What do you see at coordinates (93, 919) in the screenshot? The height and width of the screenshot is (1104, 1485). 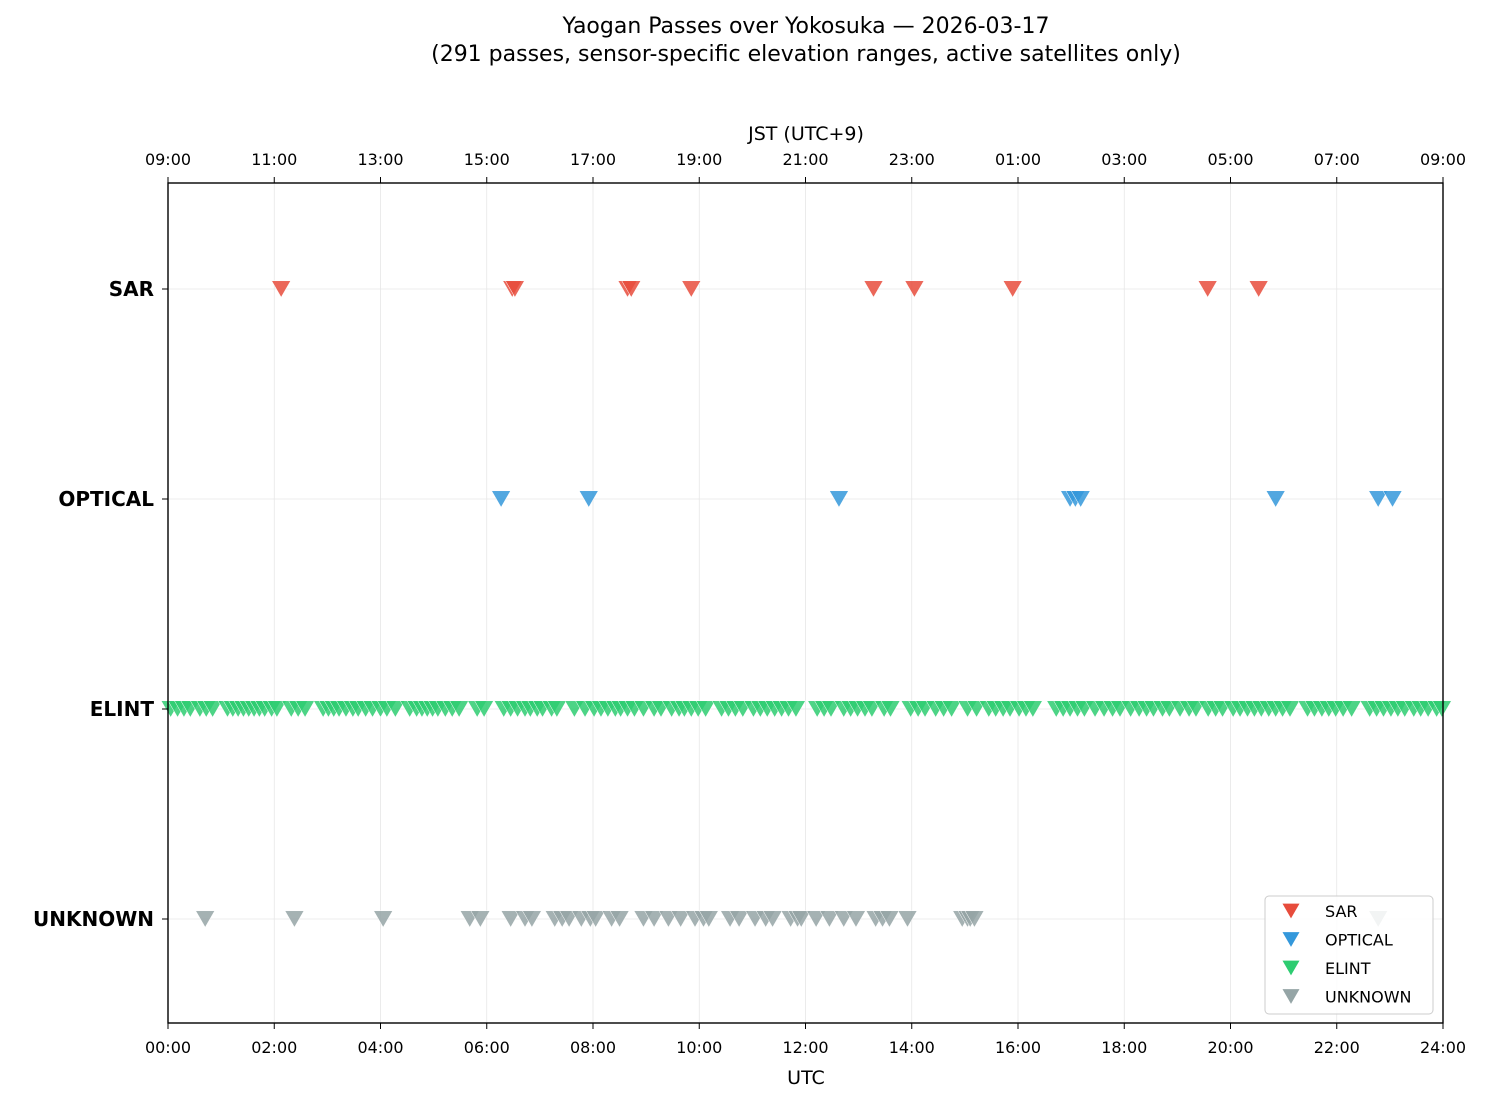 I see `y-category-label: UNKNOWN` at bounding box center [93, 919].